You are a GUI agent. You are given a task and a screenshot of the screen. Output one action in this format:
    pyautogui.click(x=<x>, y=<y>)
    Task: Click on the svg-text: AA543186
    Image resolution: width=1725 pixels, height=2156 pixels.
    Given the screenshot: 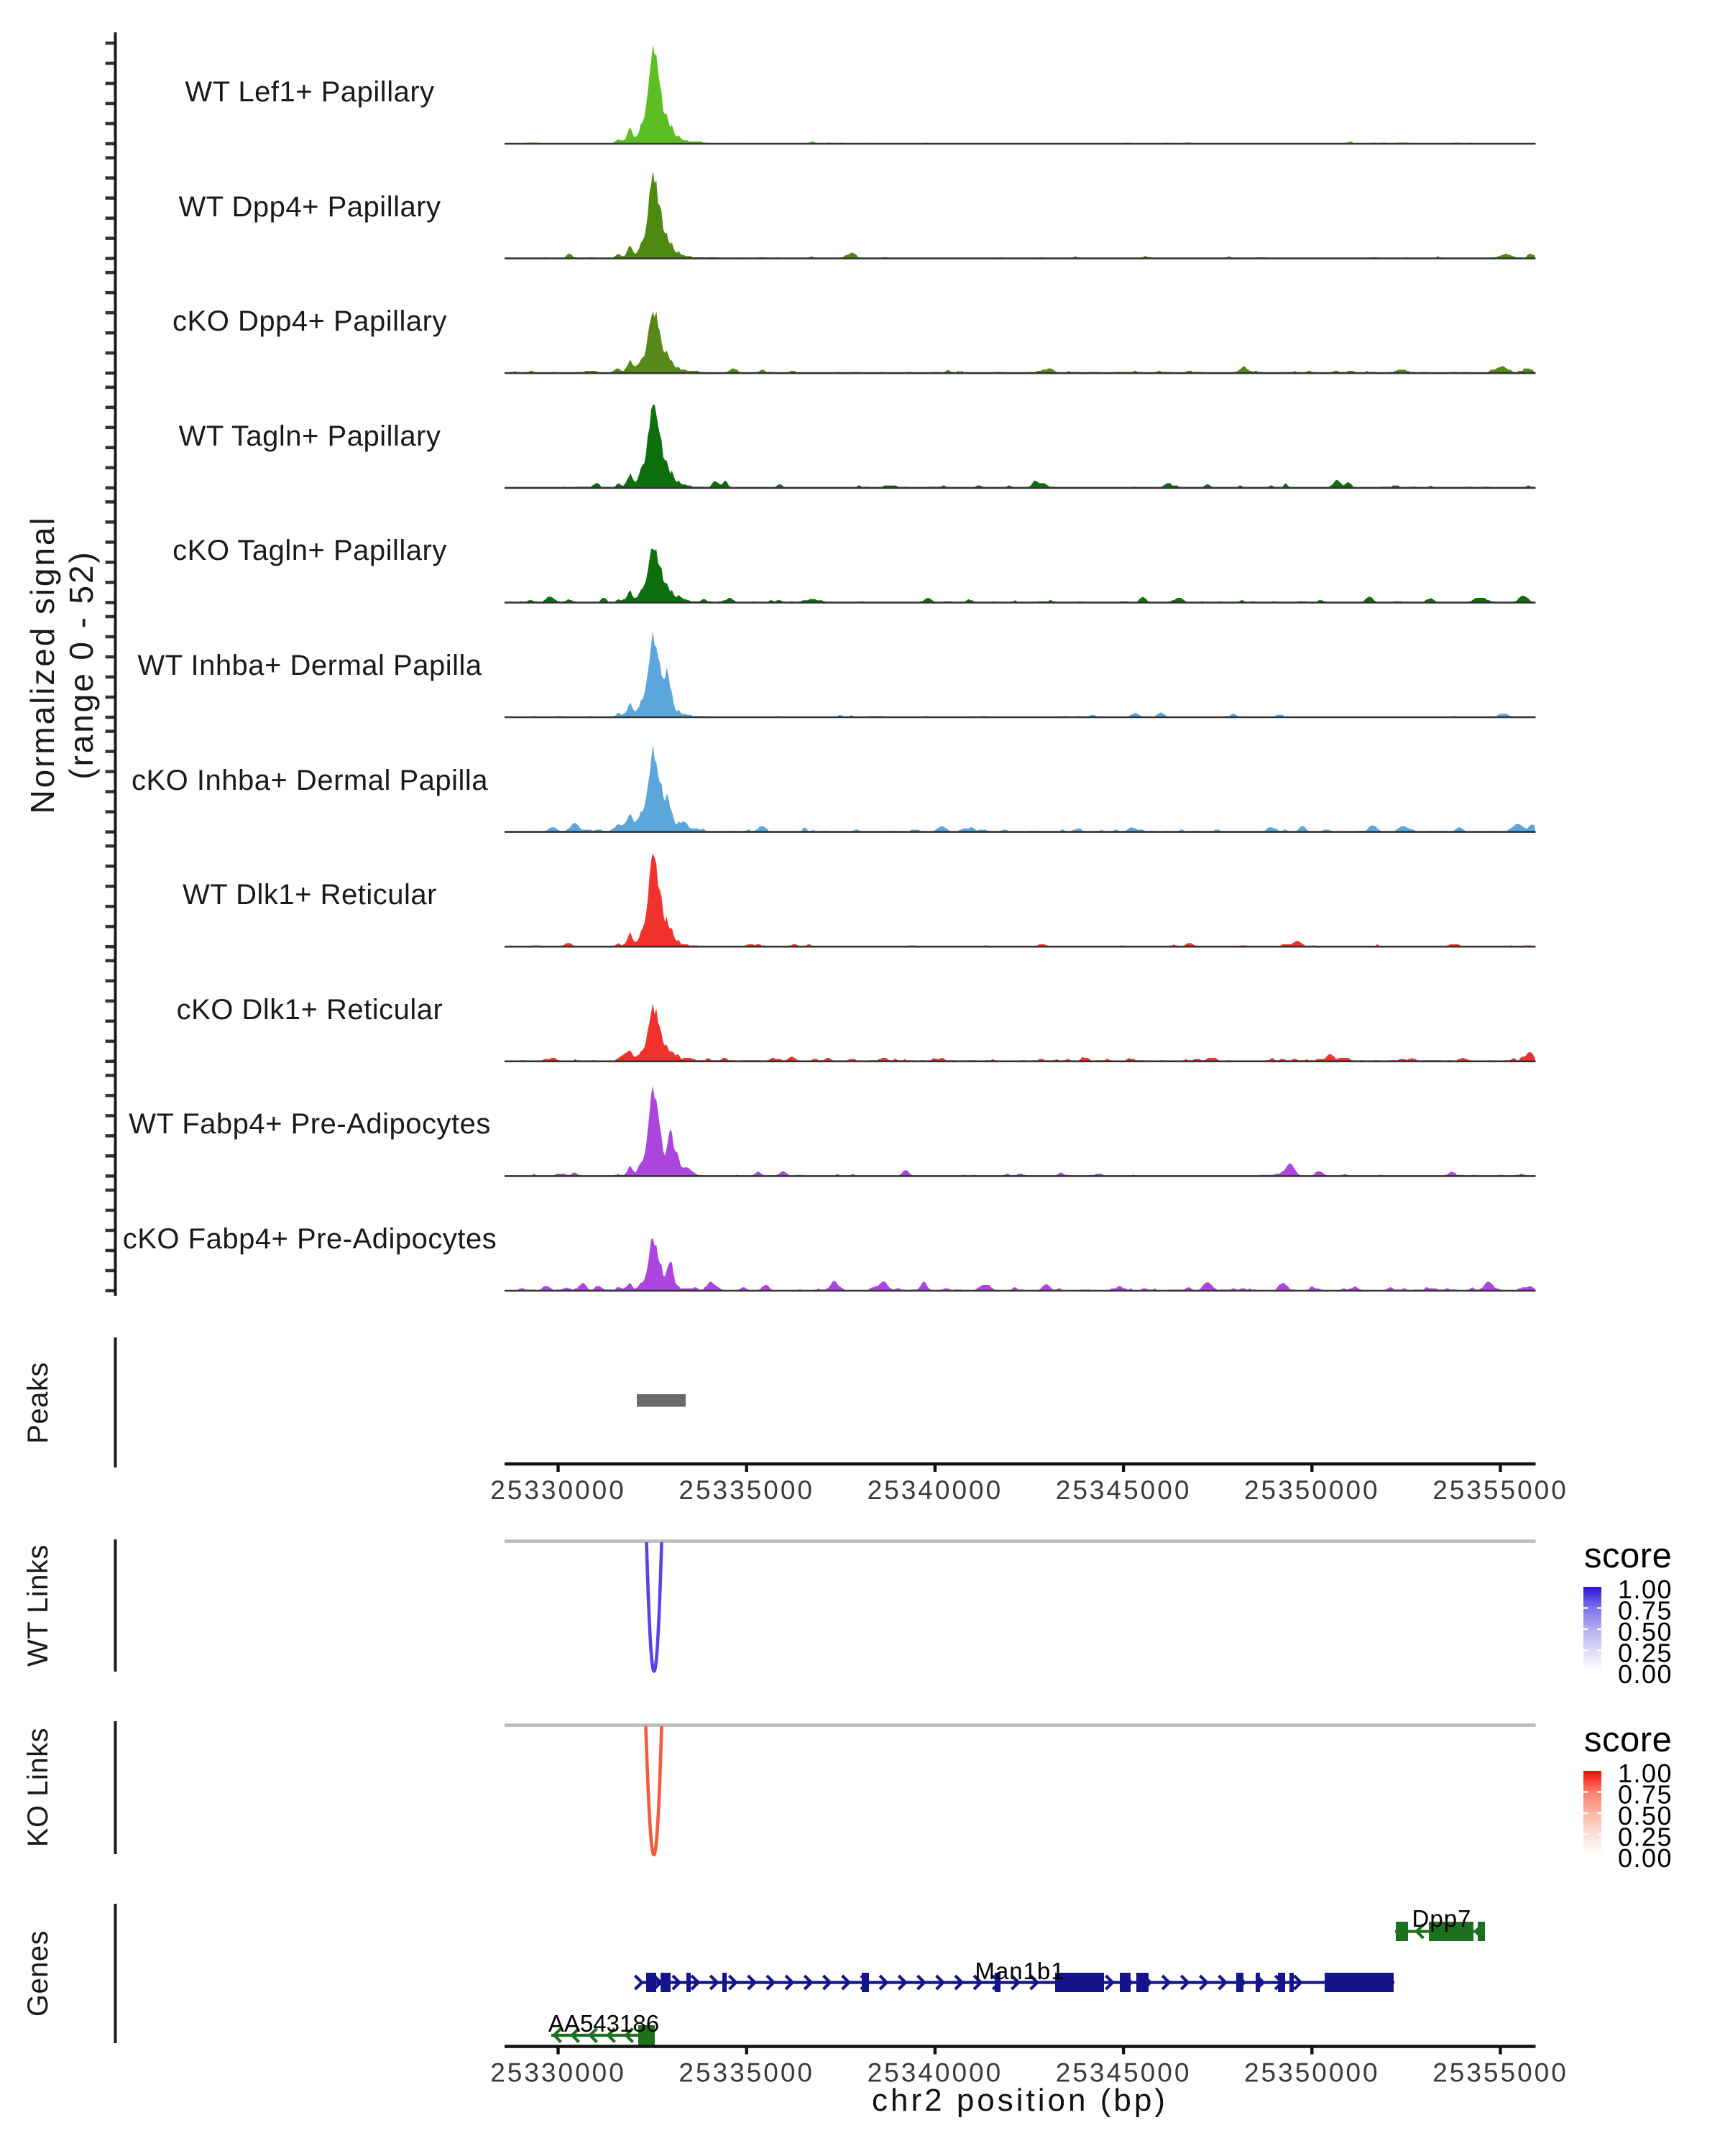 What is the action you would take?
    pyautogui.click(x=603, y=2024)
    